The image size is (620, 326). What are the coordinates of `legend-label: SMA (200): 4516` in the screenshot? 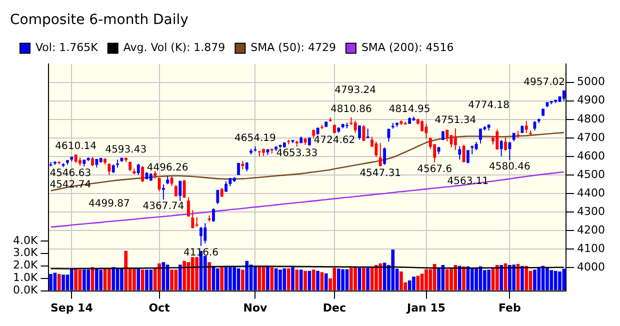 It's located at (407, 47).